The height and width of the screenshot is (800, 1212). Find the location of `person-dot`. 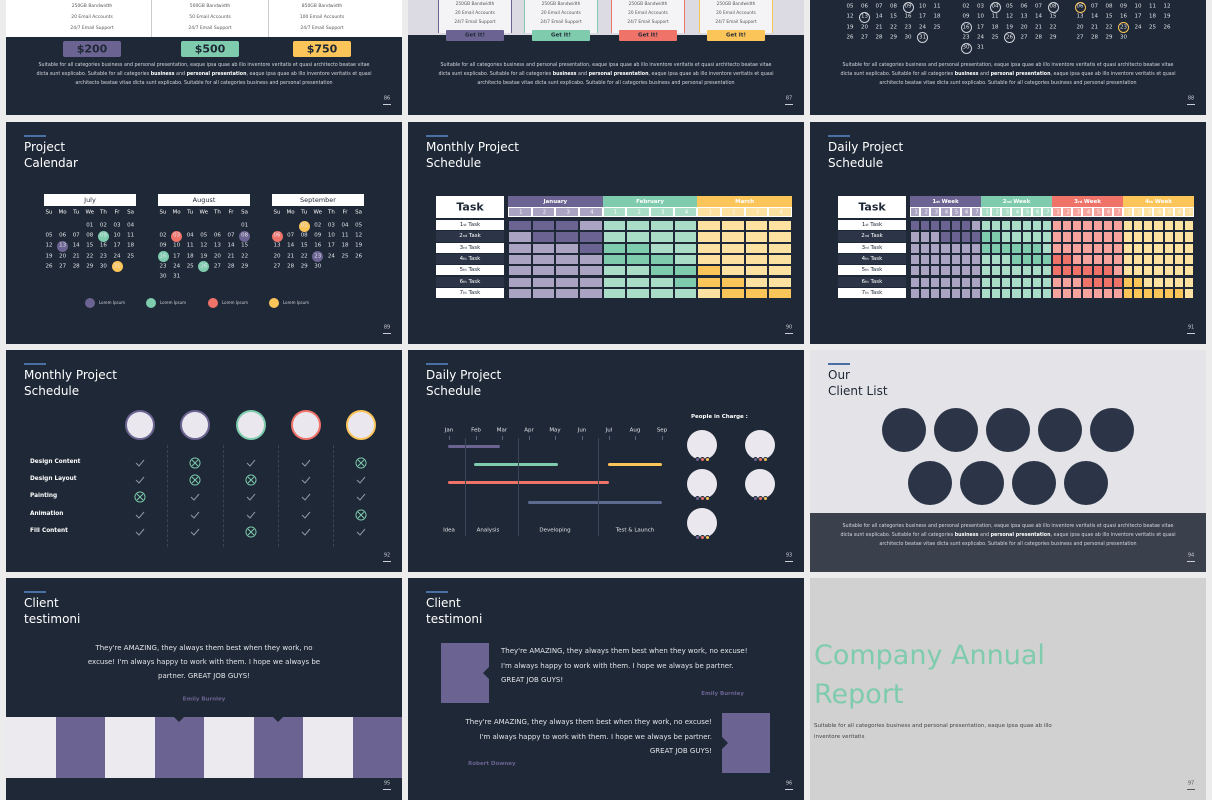

person-dot is located at coordinates (697, 459).